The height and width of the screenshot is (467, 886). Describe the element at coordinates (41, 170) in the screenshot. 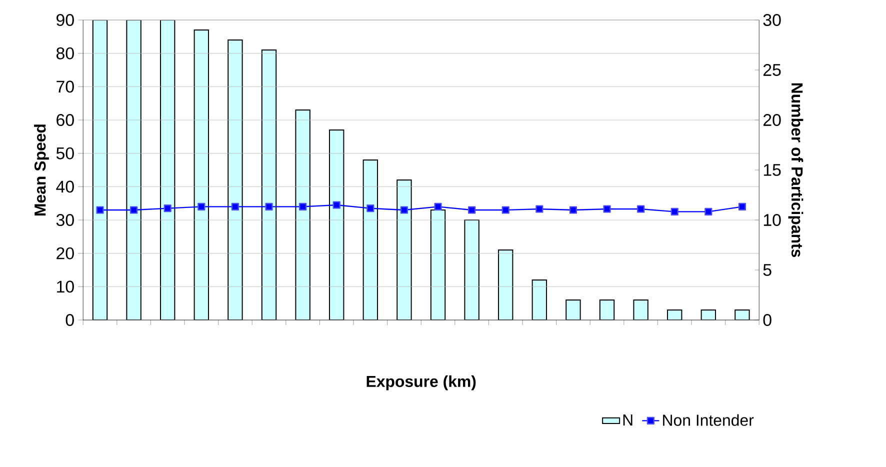

I see `y-axis-title: Mean Speed` at that location.